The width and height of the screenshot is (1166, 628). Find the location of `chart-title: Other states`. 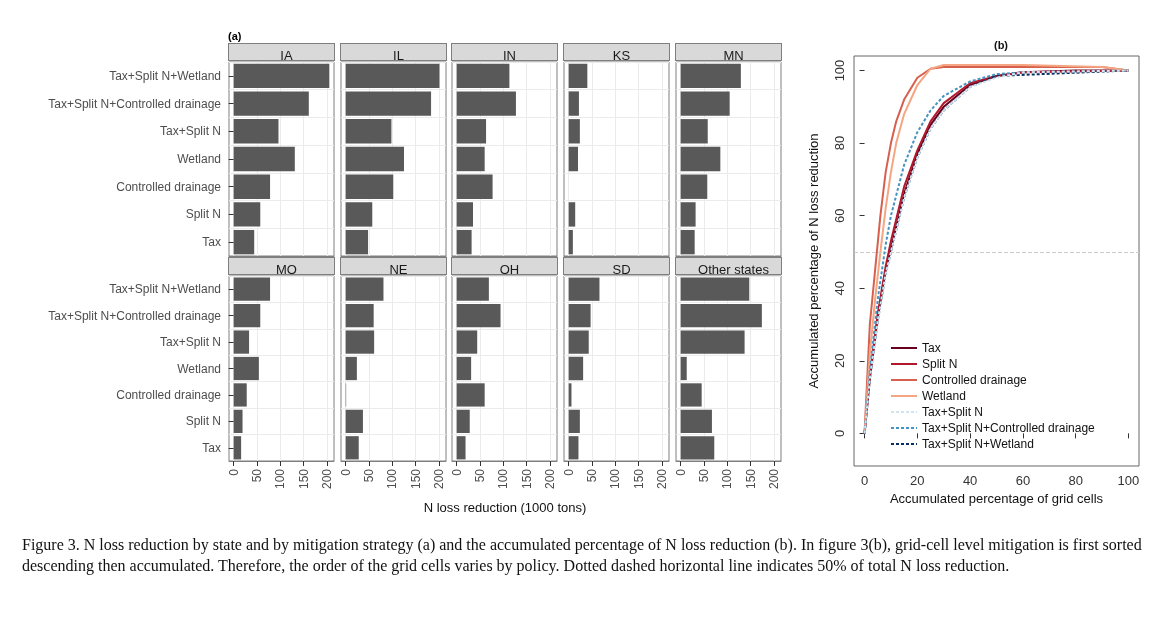

chart-title: Other states is located at coordinates (734, 269).